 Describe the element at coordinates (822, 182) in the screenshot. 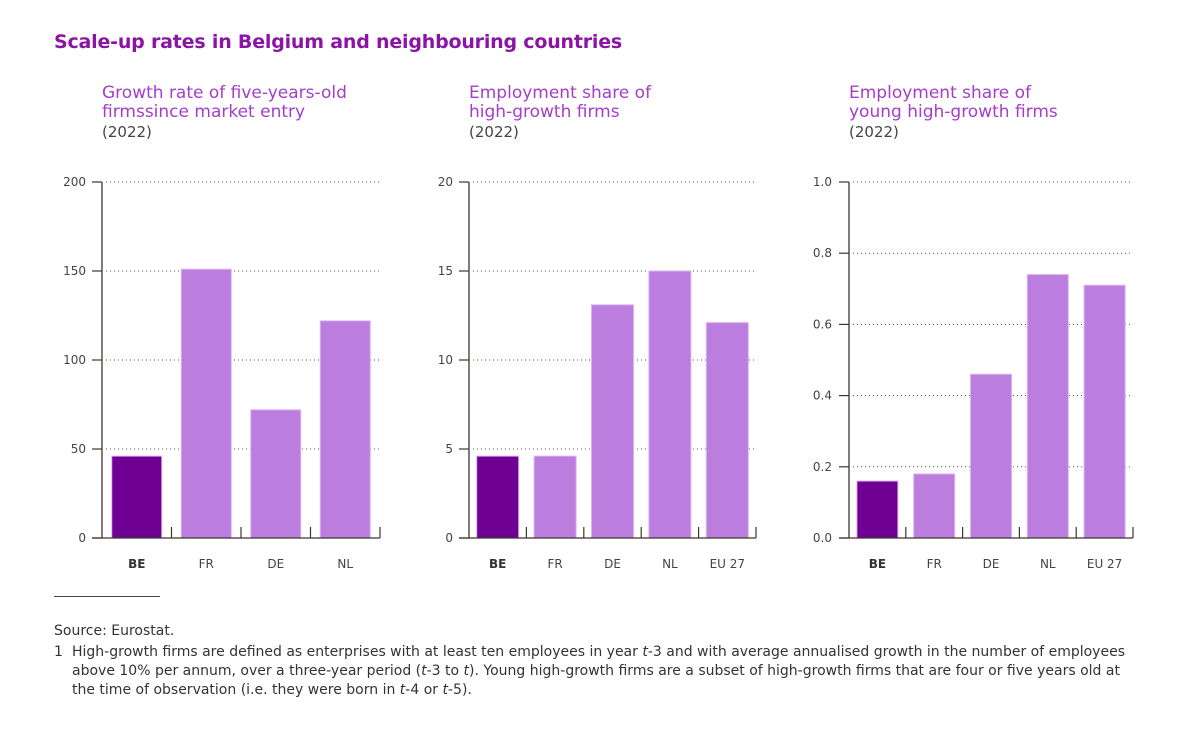

I see `y-tick-label: 1.0` at that location.